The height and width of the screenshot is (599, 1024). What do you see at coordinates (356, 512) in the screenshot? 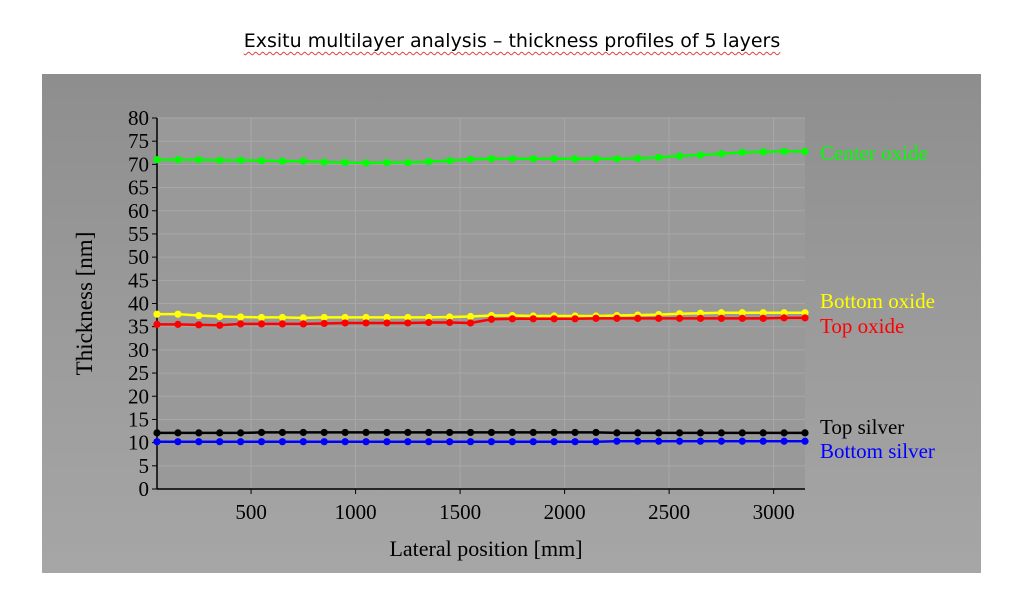
I see `x-tick-label: 1000` at bounding box center [356, 512].